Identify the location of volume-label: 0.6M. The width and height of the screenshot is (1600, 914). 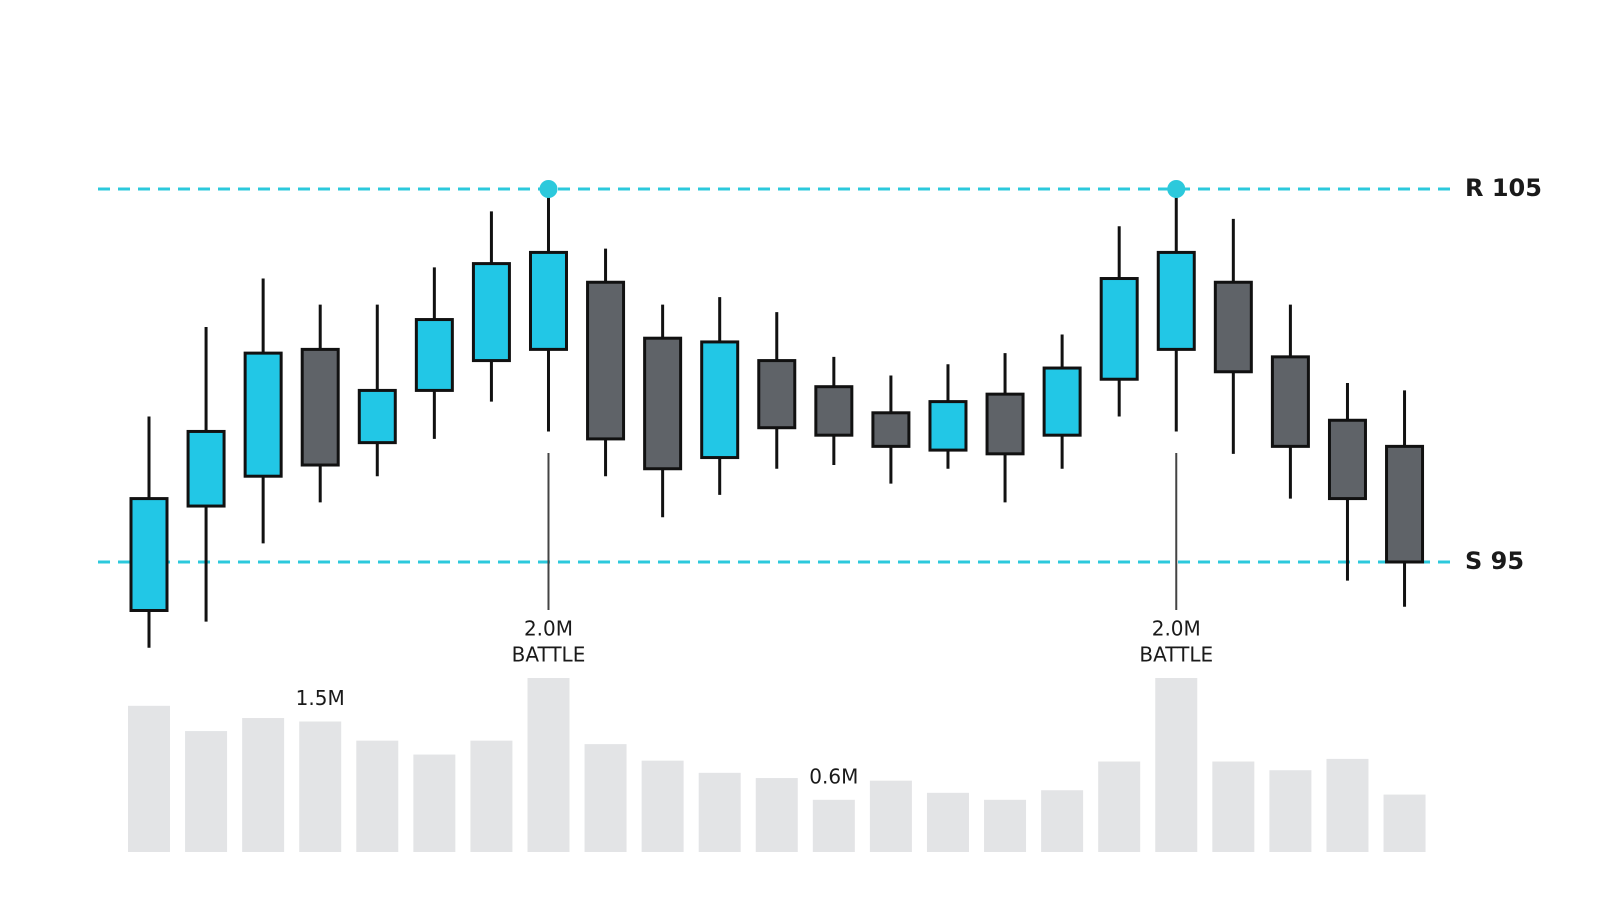
(833, 776).